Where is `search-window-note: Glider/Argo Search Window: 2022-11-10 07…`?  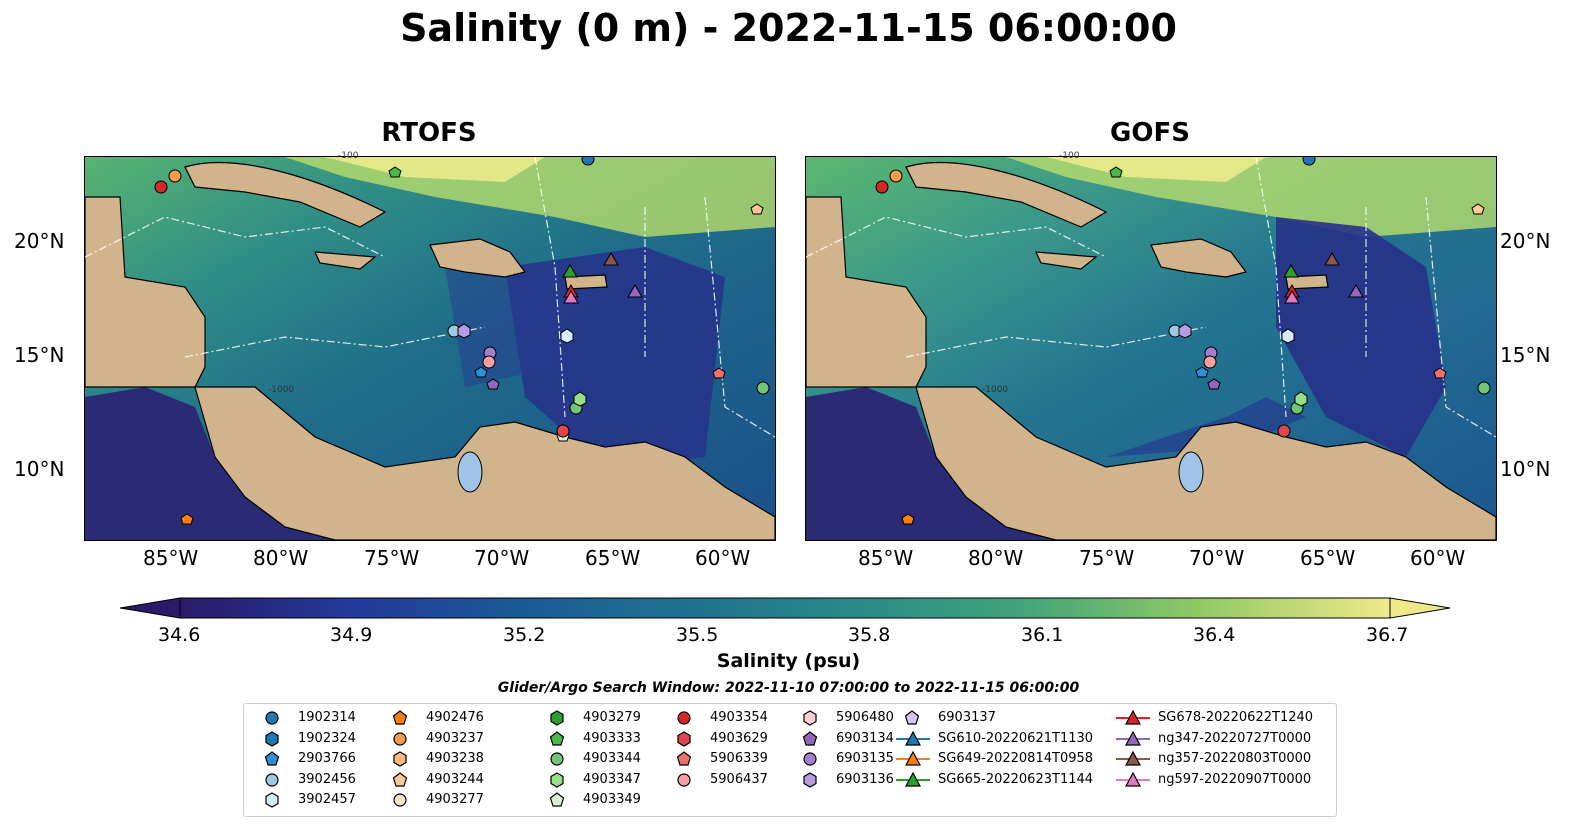 search-window-note: Glider/Argo Search Window: 2022-11-10 07… is located at coordinates (788, 688).